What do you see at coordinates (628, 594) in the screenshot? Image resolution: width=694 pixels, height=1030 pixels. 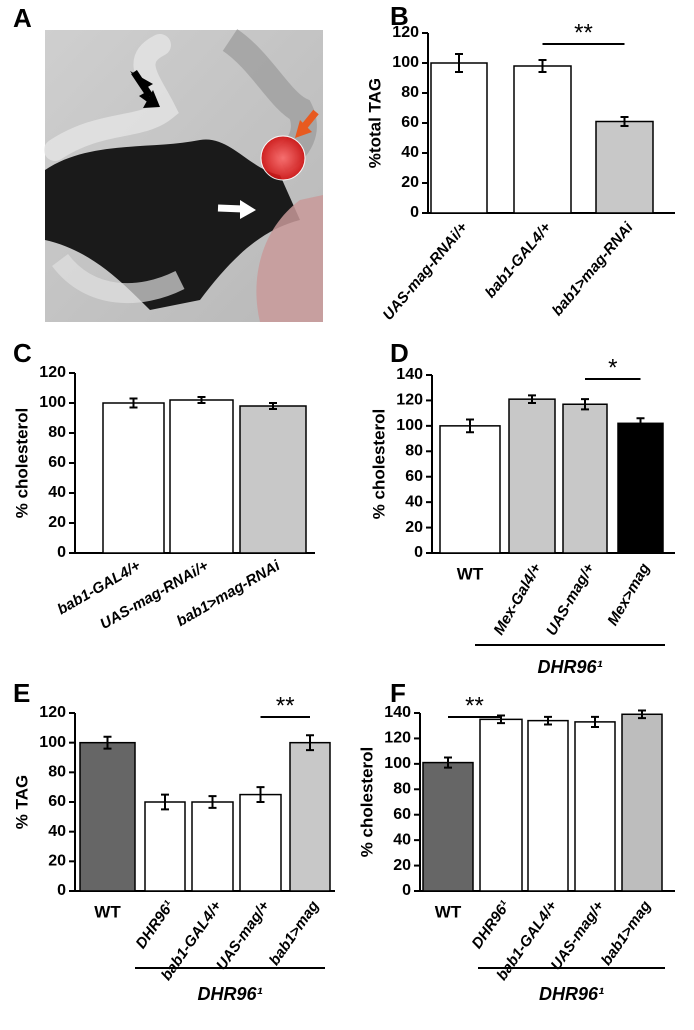 I see `x-tick-label: Mex>mag` at bounding box center [628, 594].